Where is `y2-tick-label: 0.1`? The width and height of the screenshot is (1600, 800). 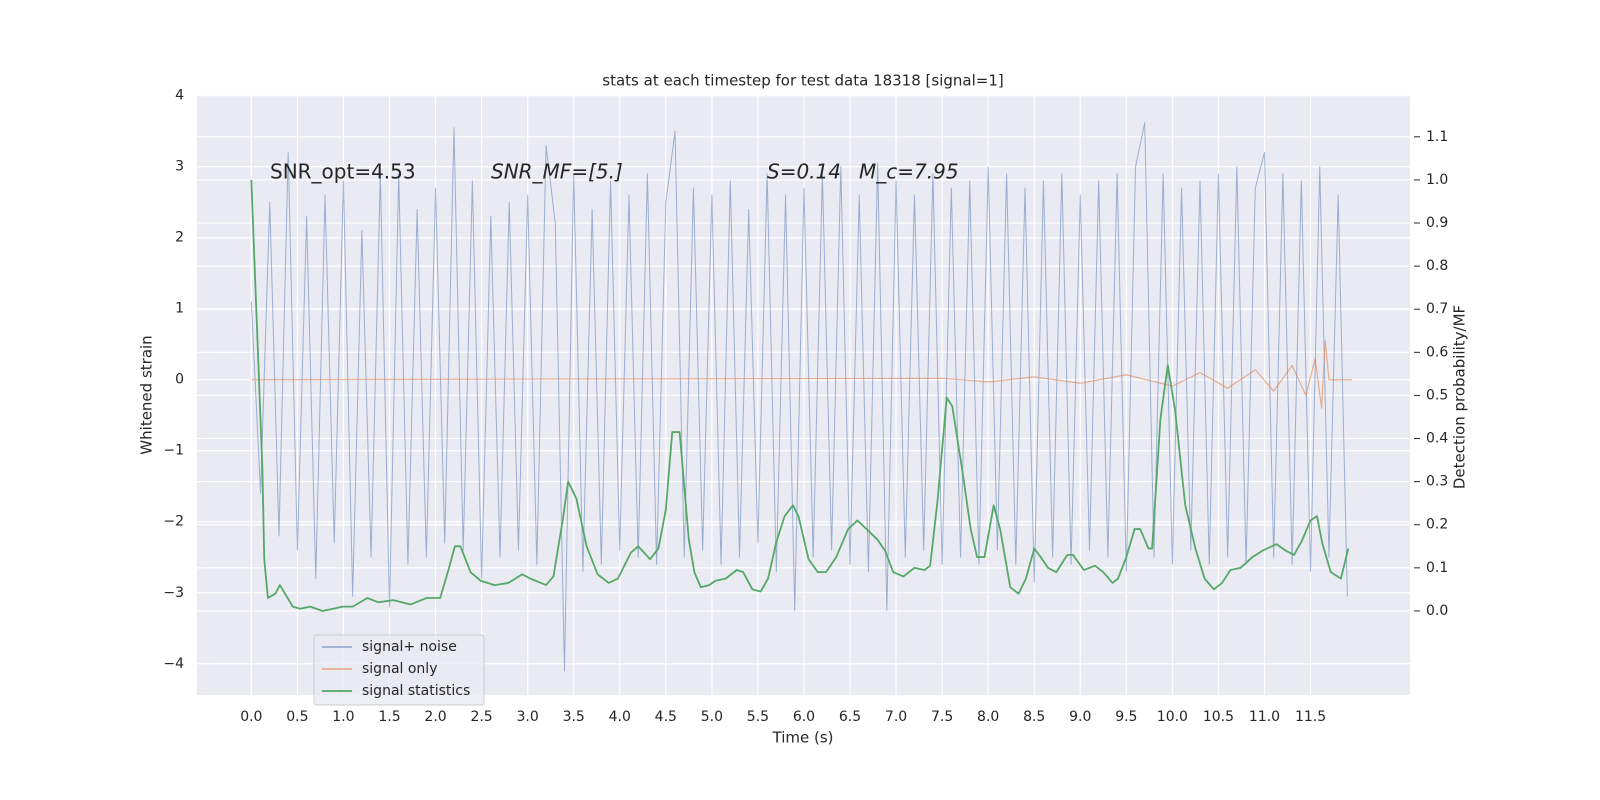
y2-tick-label: 0.1 is located at coordinates (1437, 568).